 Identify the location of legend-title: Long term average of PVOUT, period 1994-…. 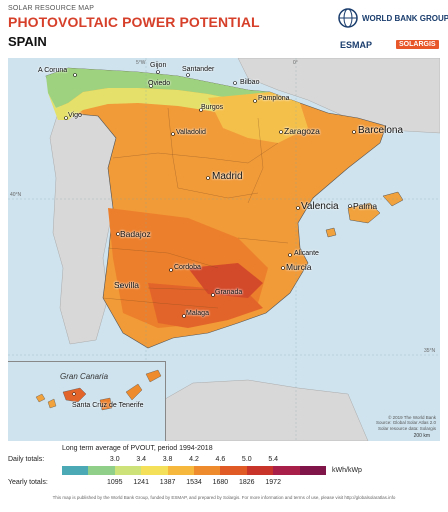
(137, 448).